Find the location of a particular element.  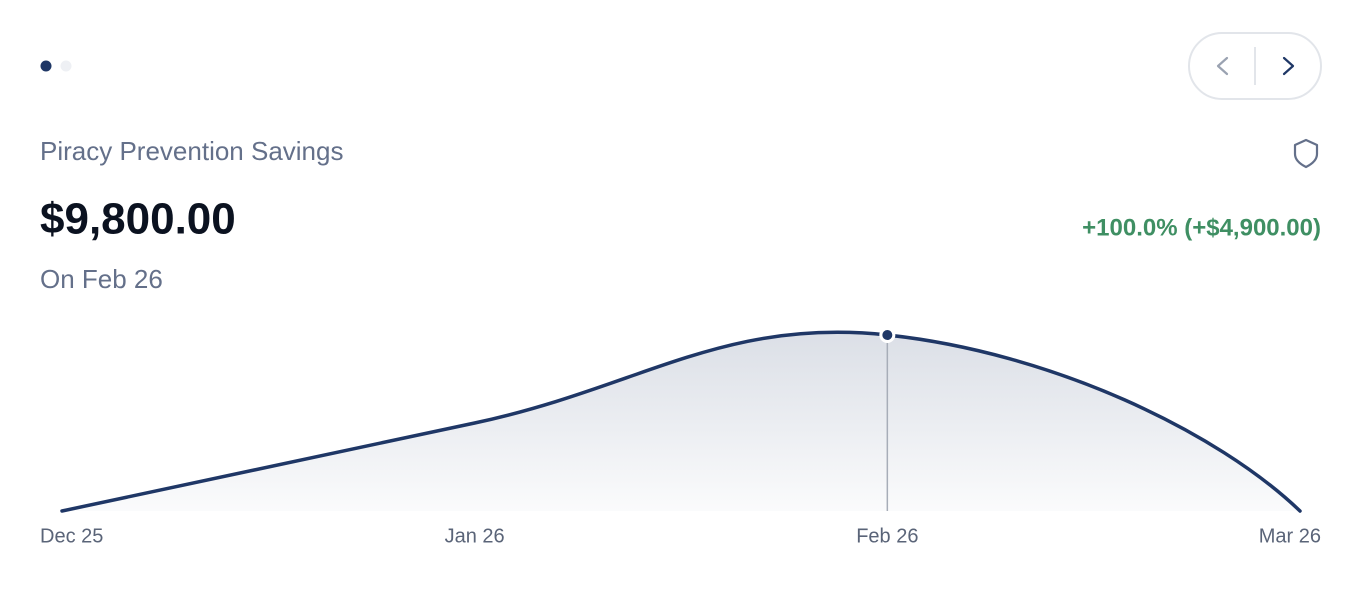

next-button is located at coordinates (1288, 66).